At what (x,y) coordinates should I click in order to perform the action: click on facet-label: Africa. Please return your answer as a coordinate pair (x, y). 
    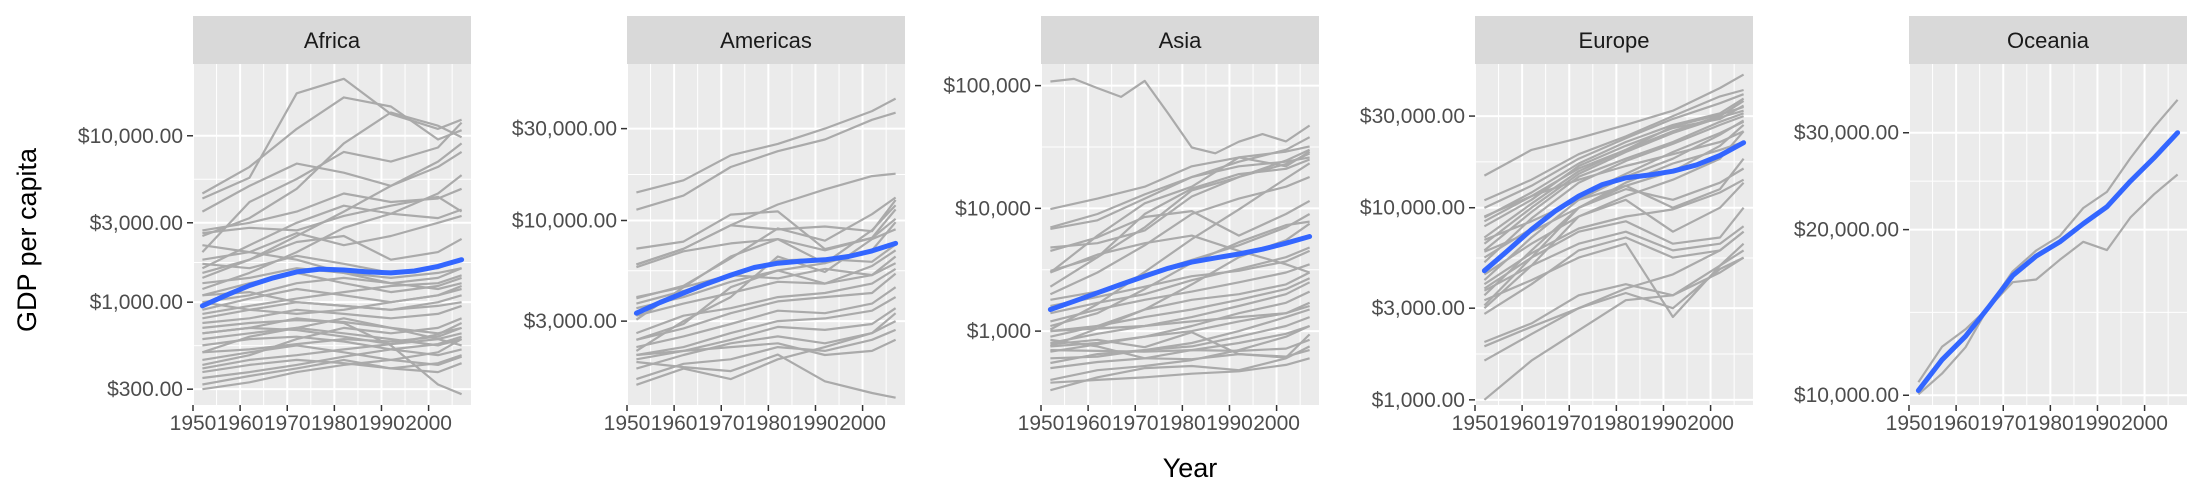
    Looking at the image, I should click on (332, 40).